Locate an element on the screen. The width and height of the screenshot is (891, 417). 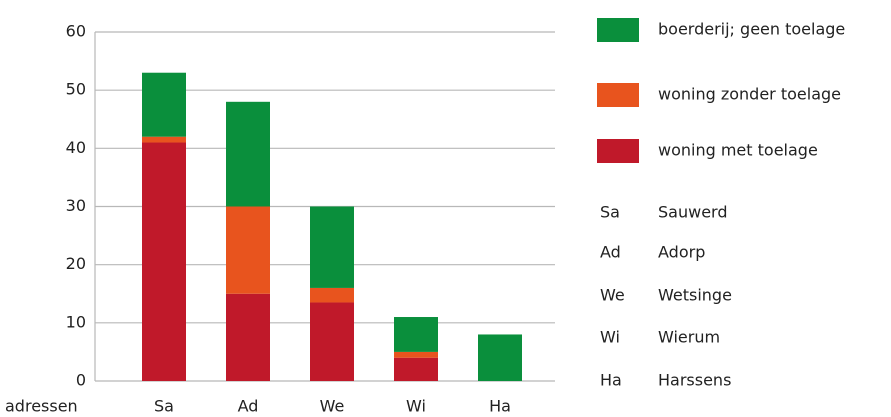
x-tick-label: Ha is located at coordinates (500, 406).